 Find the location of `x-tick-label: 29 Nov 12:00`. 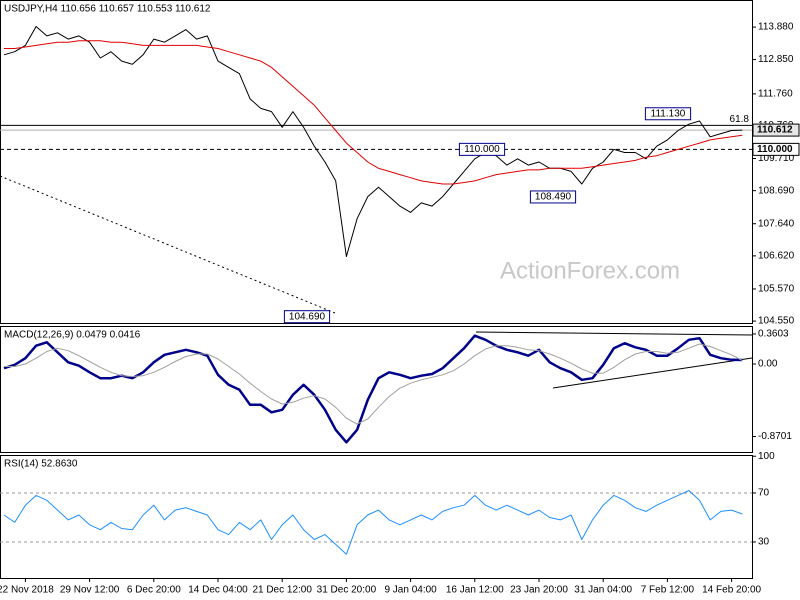

x-tick-label: 29 Nov 12:00 is located at coordinates (90, 590).